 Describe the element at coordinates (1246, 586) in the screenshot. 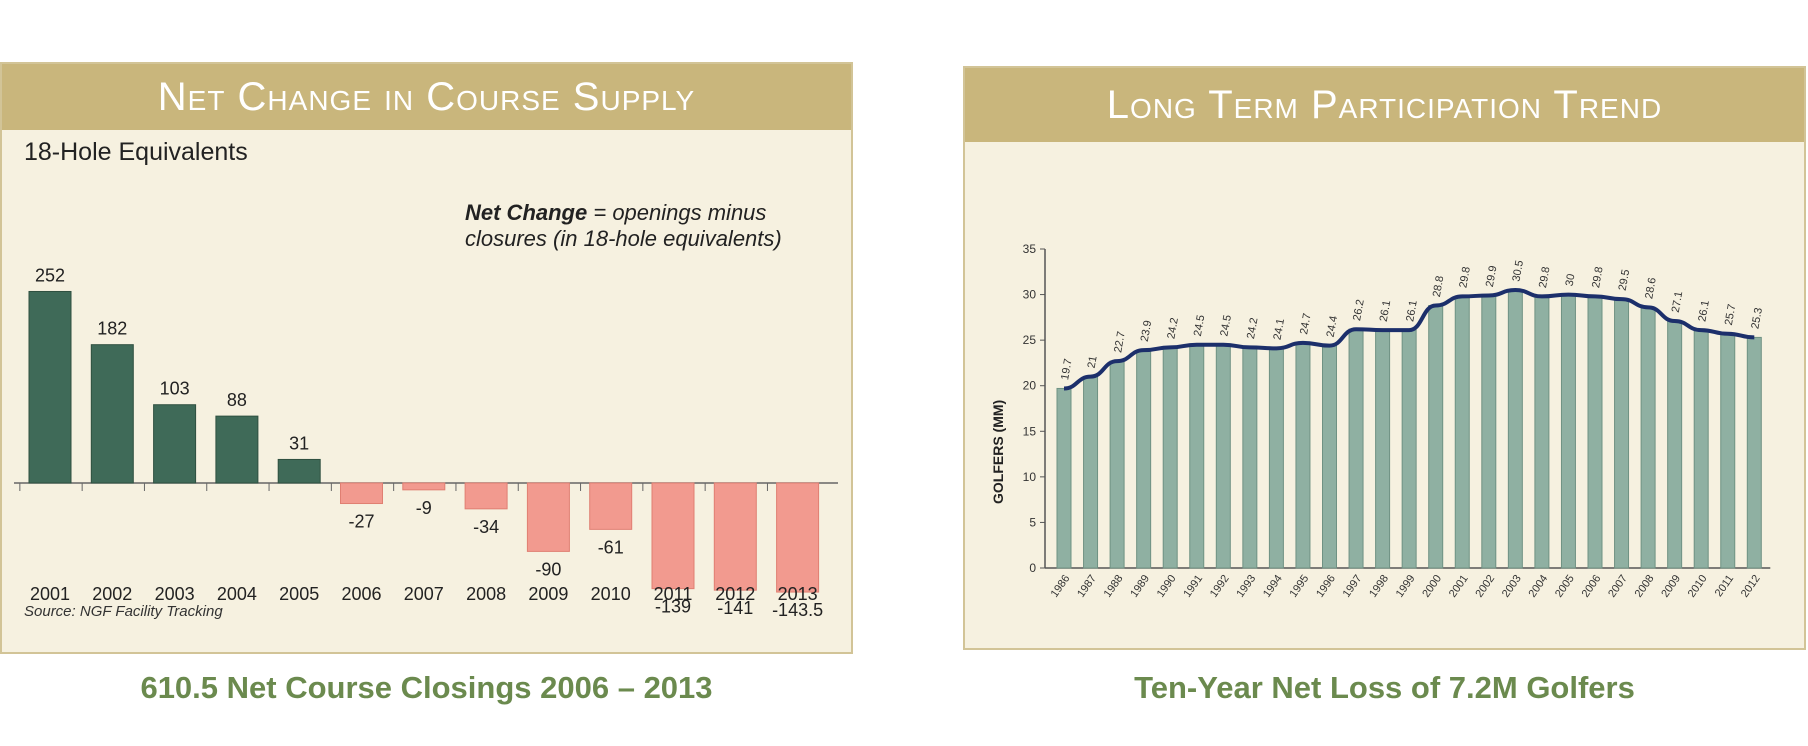

I see `participation-x-tick-label: 1993` at that location.